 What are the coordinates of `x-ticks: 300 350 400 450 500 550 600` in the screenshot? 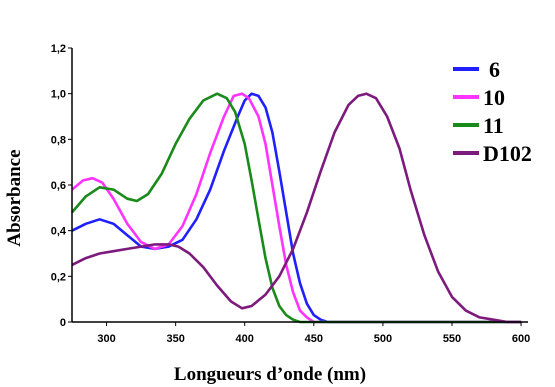 It's located at (313, 333).